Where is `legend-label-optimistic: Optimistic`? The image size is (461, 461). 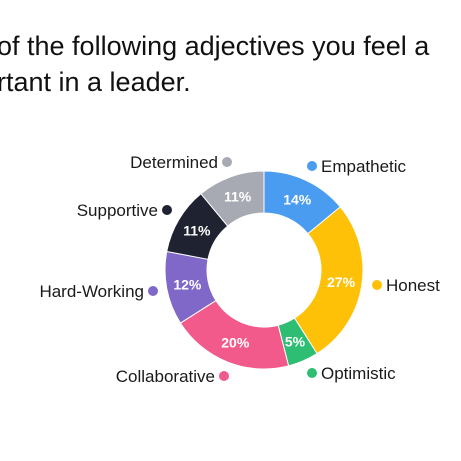
legend-label-optimistic: Optimistic is located at coordinates (358, 373).